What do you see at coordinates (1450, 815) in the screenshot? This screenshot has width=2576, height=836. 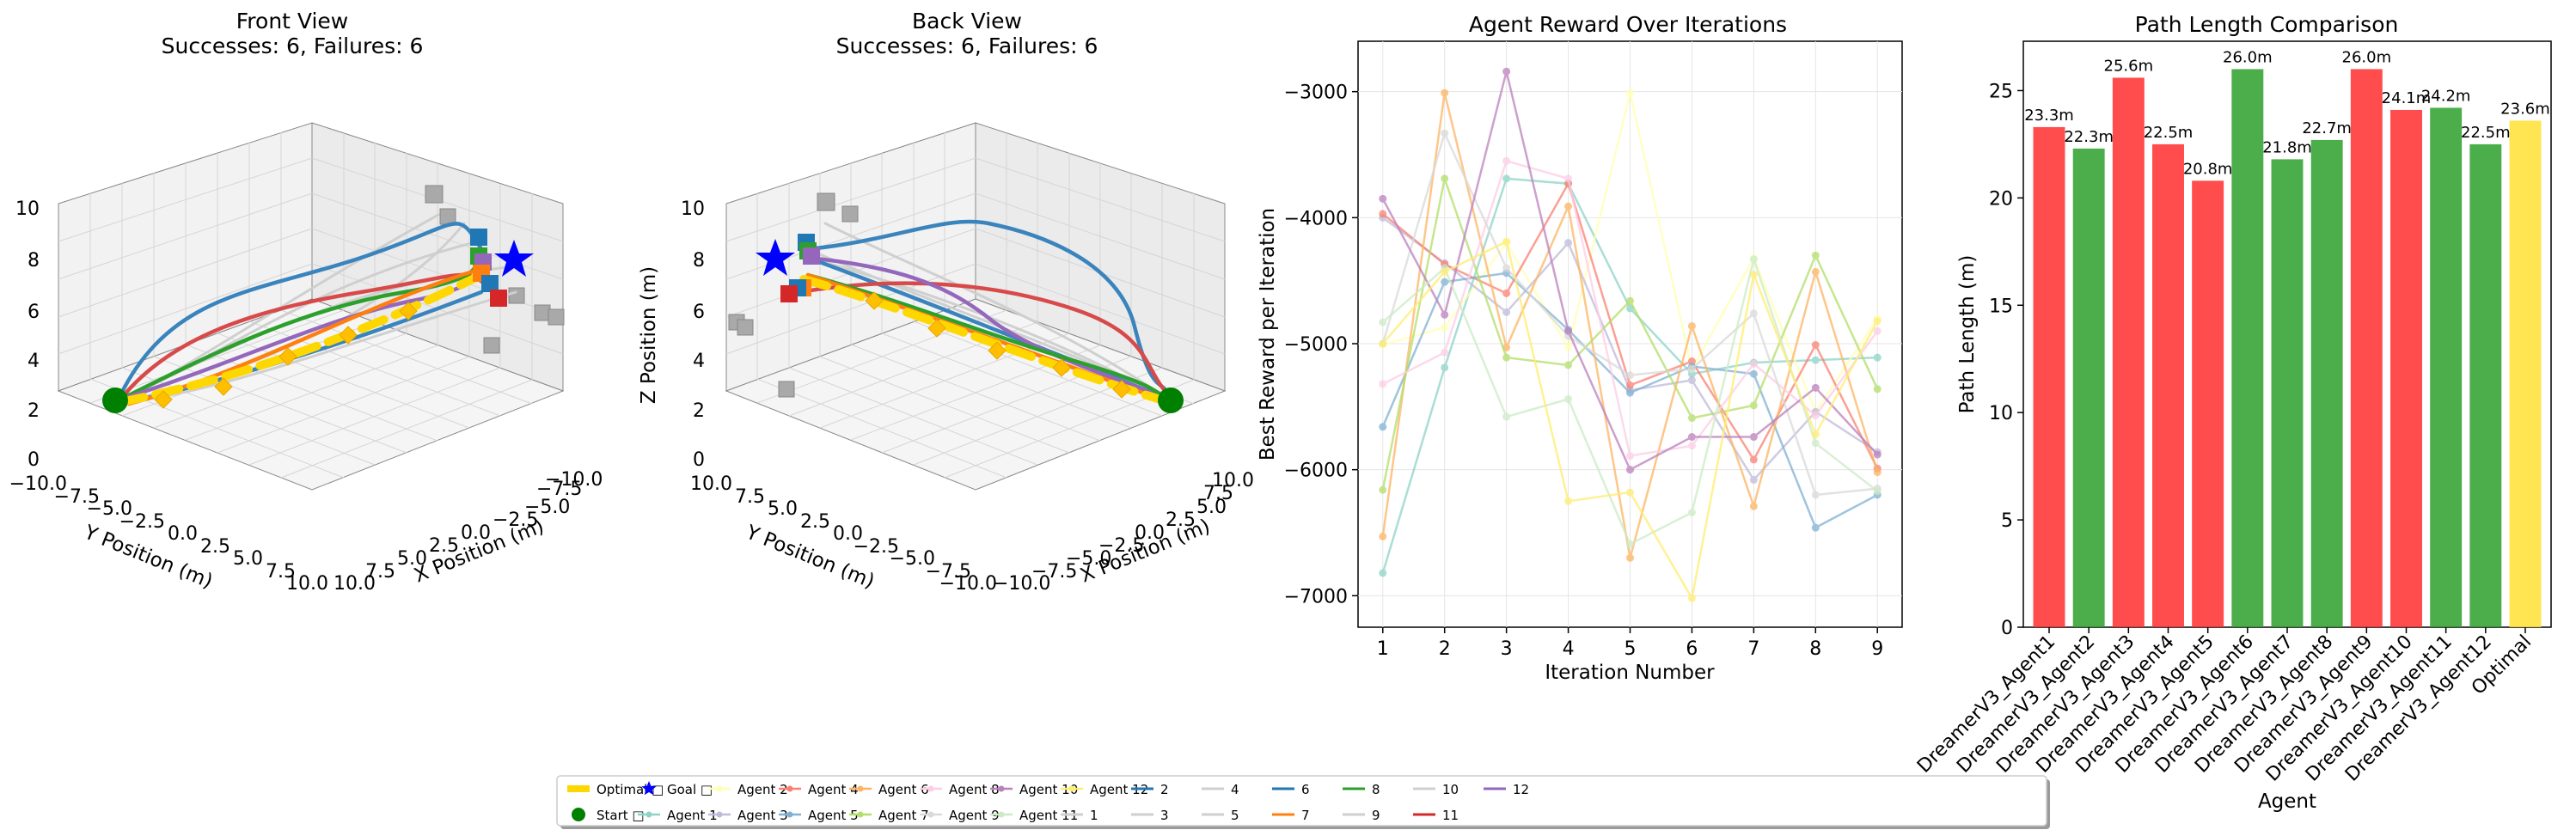 I see `legend-label: 11` at bounding box center [1450, 815].